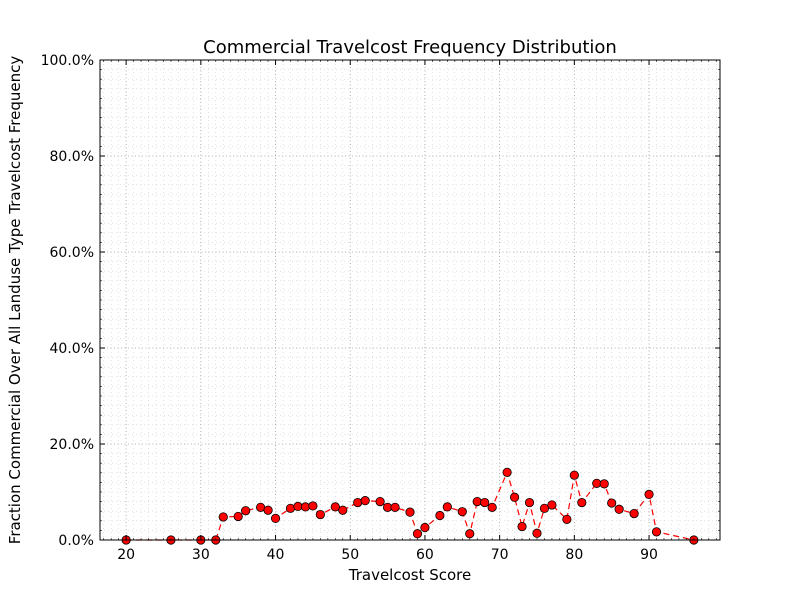 Image resolution: width=800 pixels, height=600 pixels. I want to click on y-tick-label: 60.0%, so click(72, 253).